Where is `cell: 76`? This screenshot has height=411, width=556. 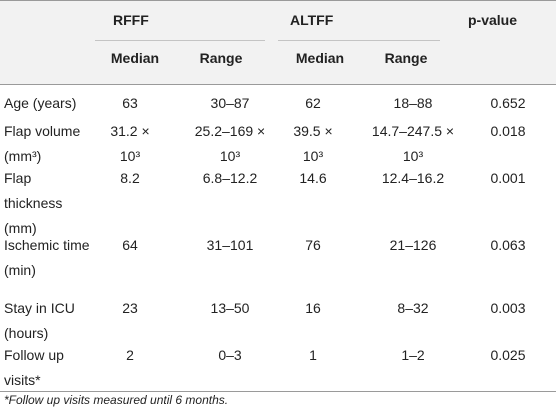
cell: 76 is located at coordinates (313, 245).